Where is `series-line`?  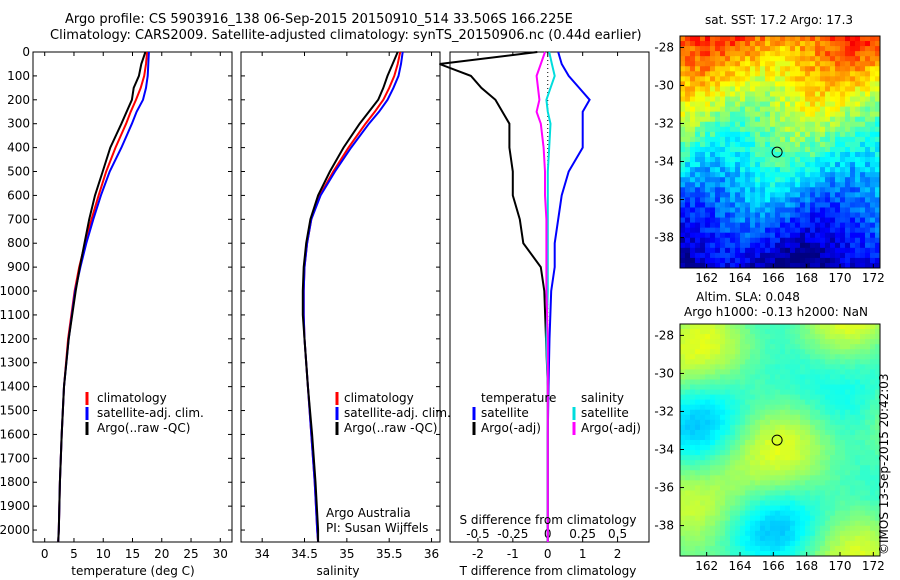 series-line is located at coordinates (103, 297).